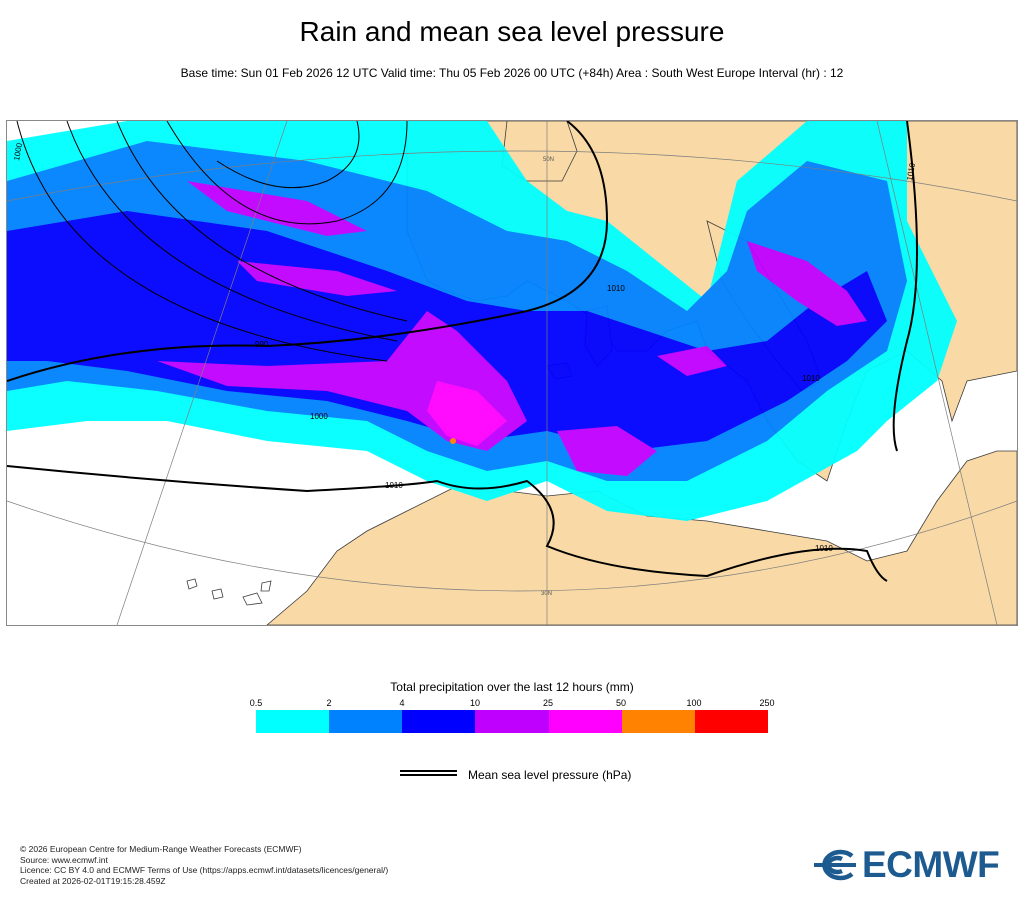 The width and height of the screenshot is (1024, 922). What do you see at coordinates (767, 703) in the screenshot?
I see `legend-tick: 250` at bounding box center [767, 703].